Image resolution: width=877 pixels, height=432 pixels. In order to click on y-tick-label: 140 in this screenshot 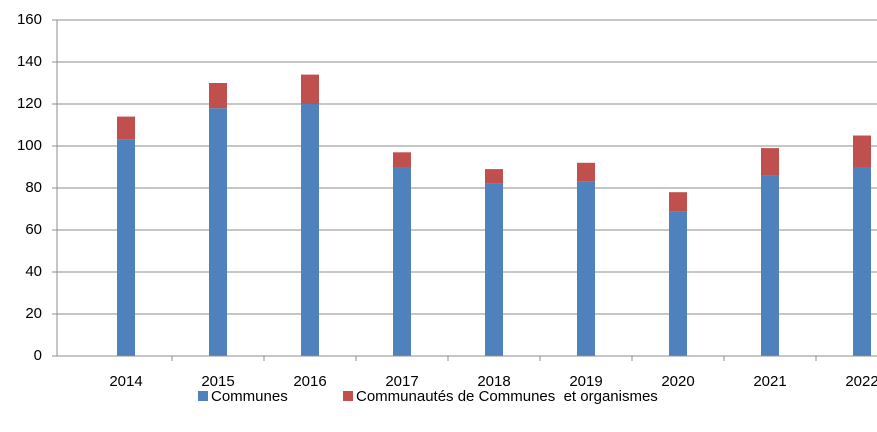, I will do `click(29, 61)`.